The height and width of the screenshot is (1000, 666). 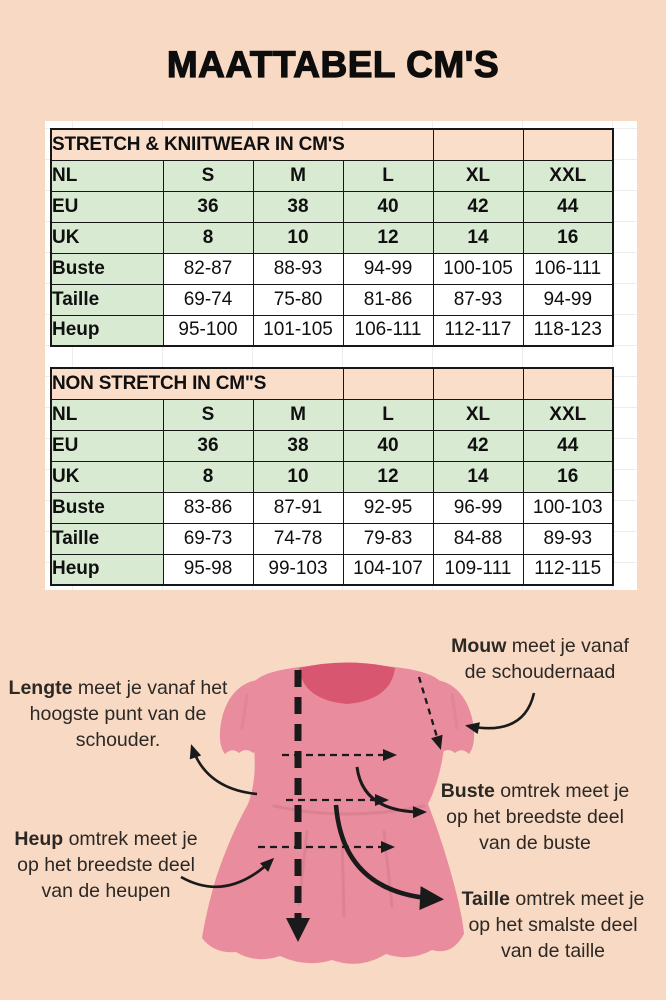 I want to click on size-cell: 14, so click(x=478, y=476).